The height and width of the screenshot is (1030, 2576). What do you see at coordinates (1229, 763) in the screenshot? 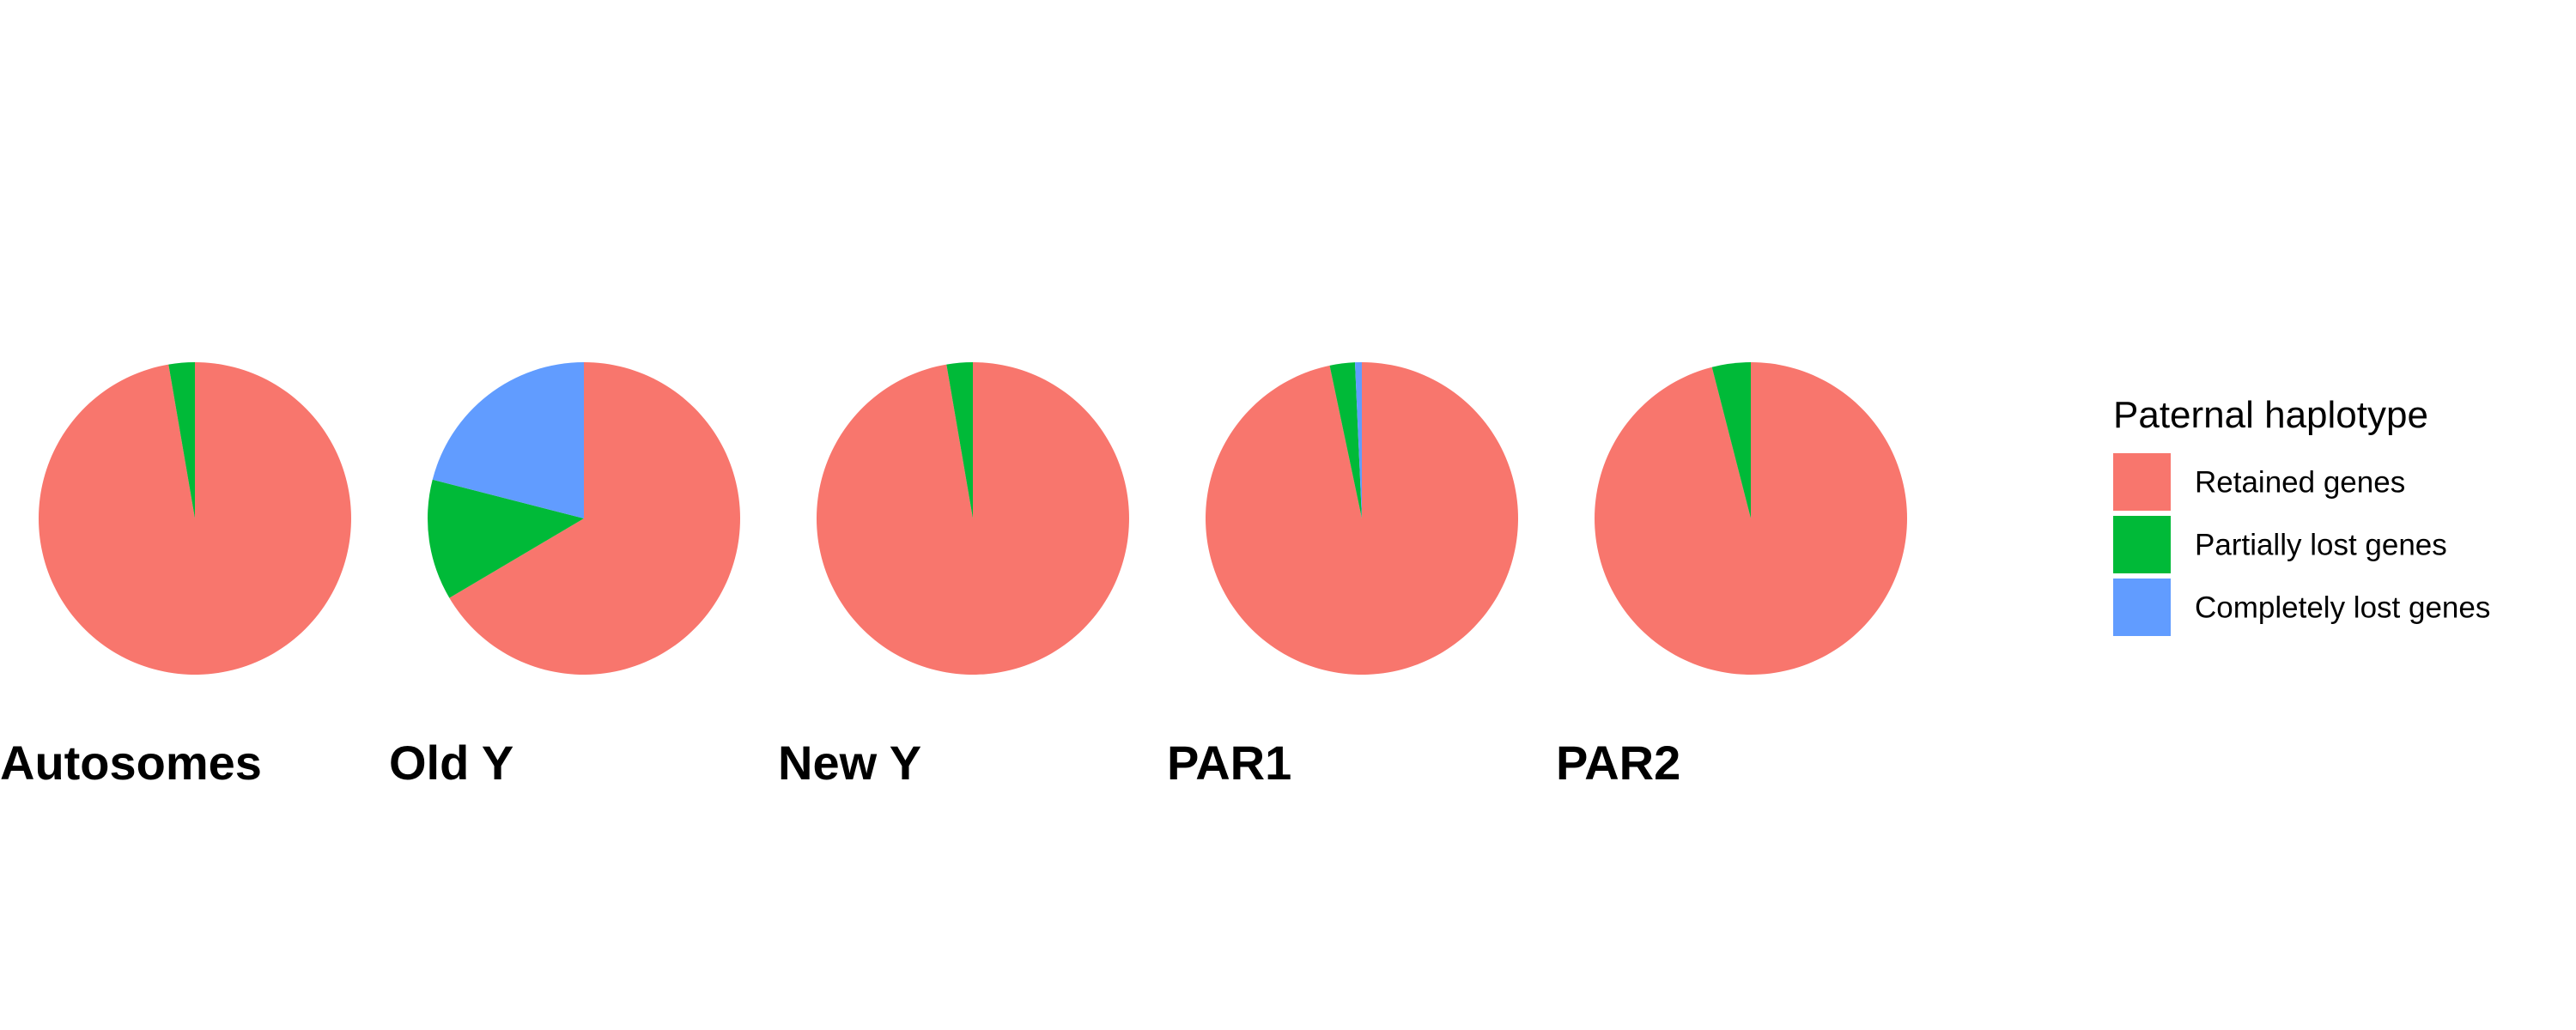
I see `pie-label-par1: PAR1` at bounding box center [1229, 763].